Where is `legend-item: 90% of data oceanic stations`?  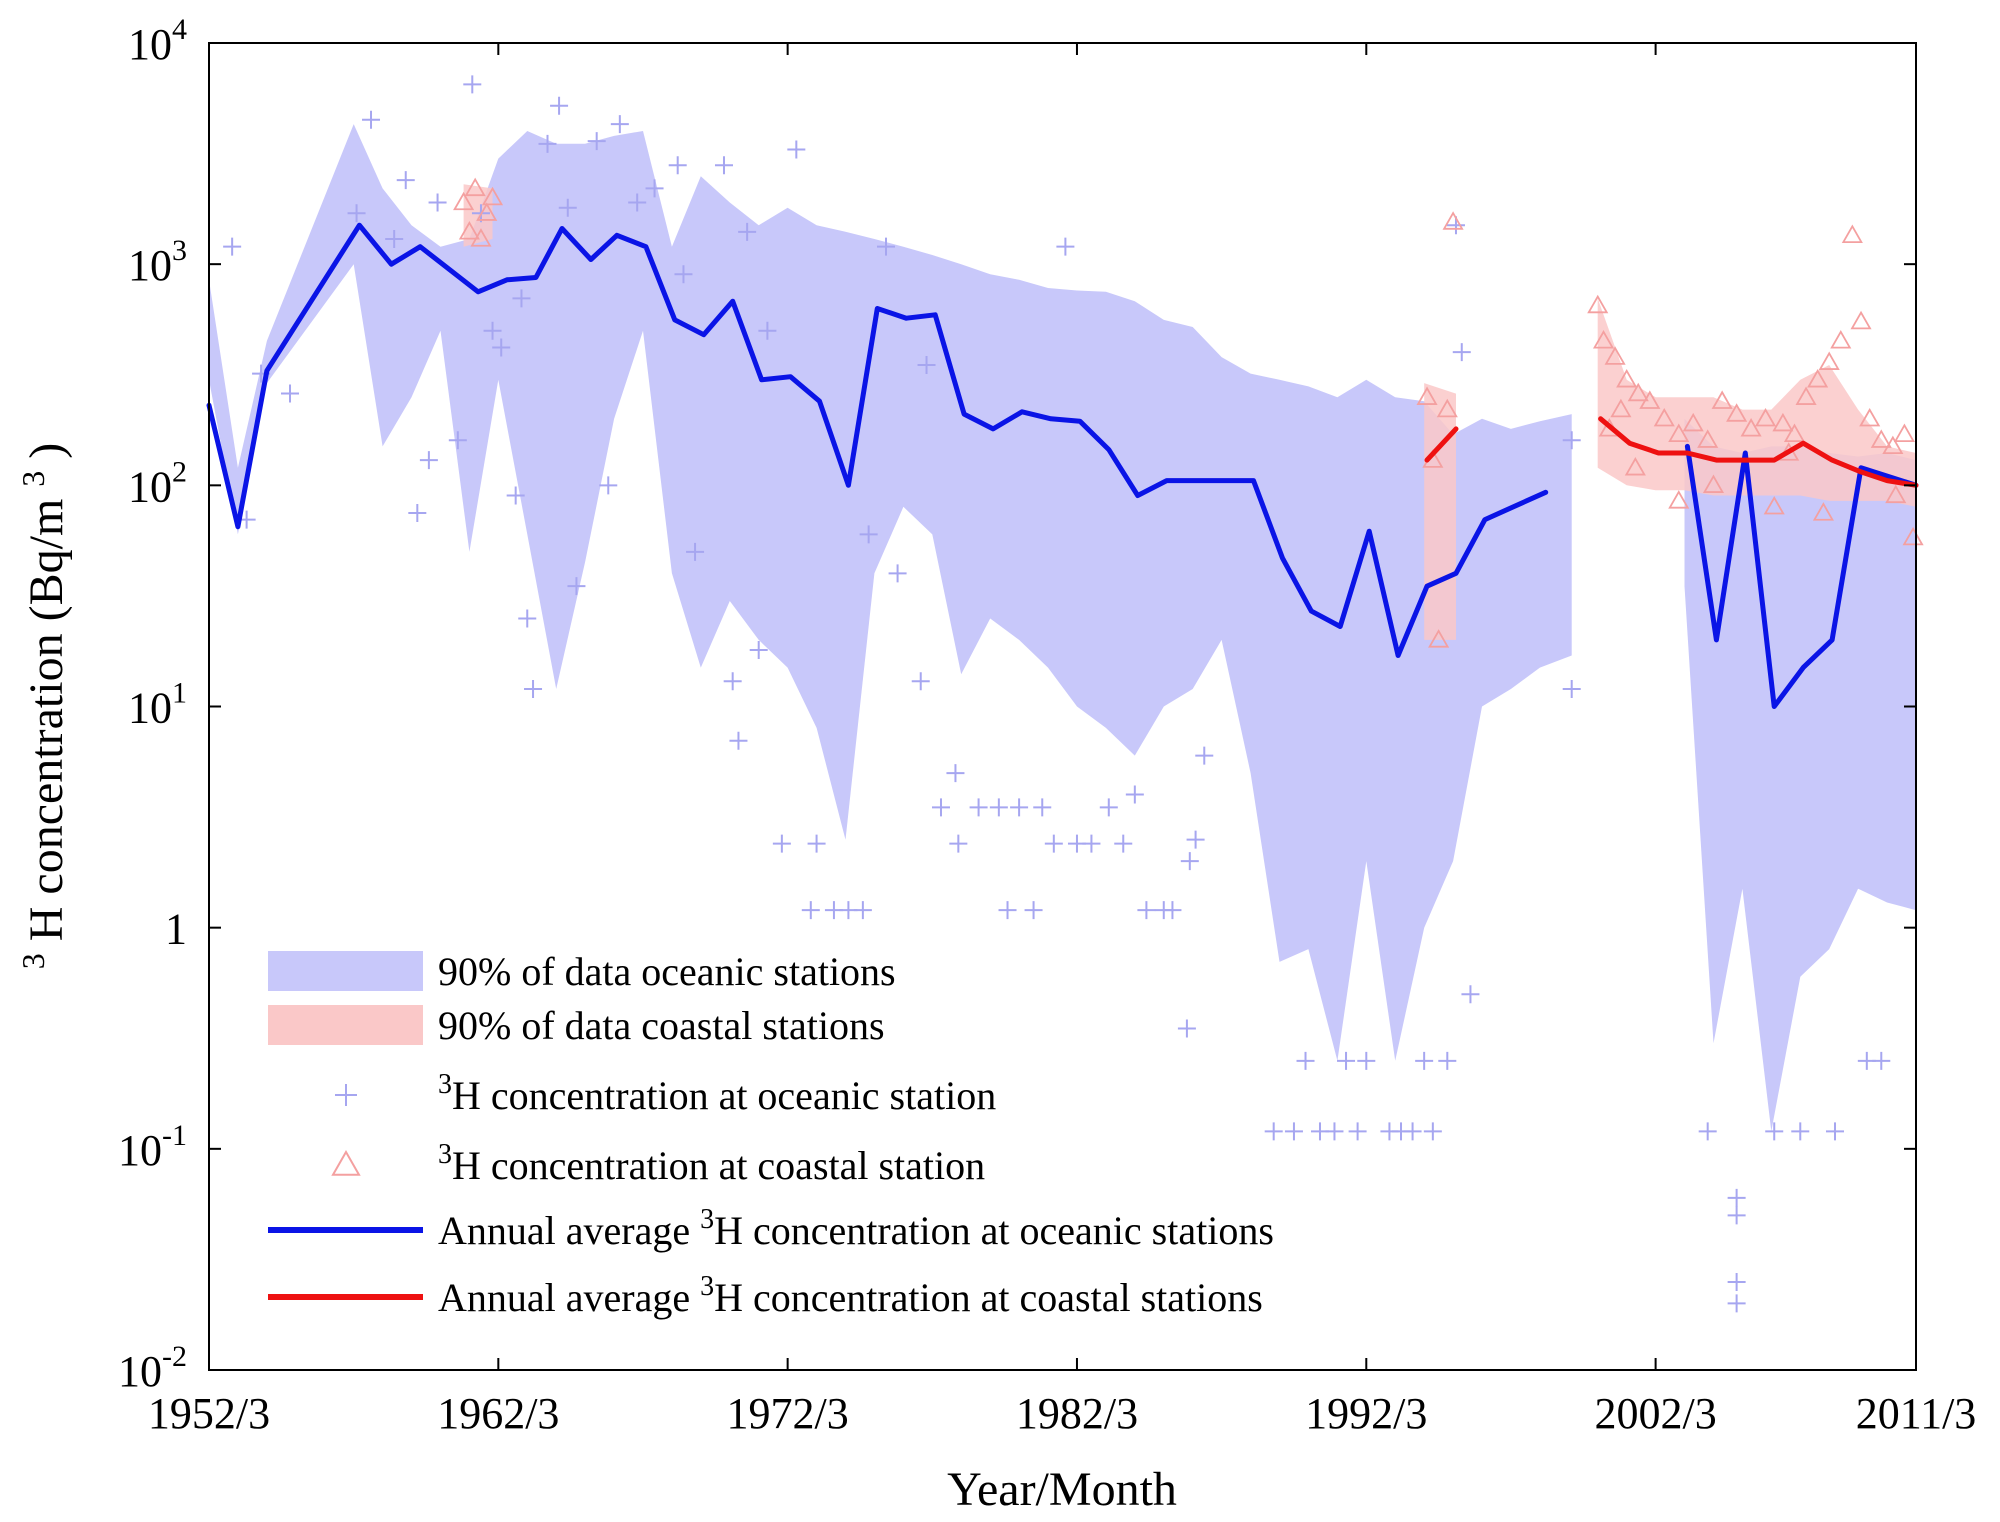 legend-item: 90% of data oceanic stations is located at coordinates (582, 971).